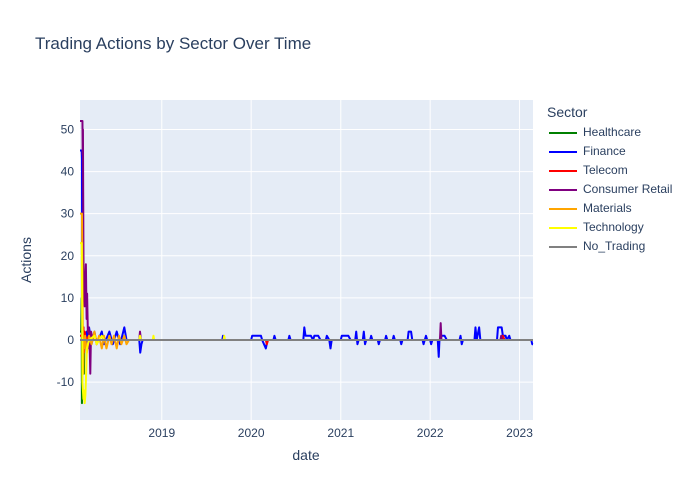 This screenshot has height=500, width=700. What do you see at coordinates (519, 433) in the screenshot?
I see `x-tick-label: 2023` at bounding box center [519, 433].